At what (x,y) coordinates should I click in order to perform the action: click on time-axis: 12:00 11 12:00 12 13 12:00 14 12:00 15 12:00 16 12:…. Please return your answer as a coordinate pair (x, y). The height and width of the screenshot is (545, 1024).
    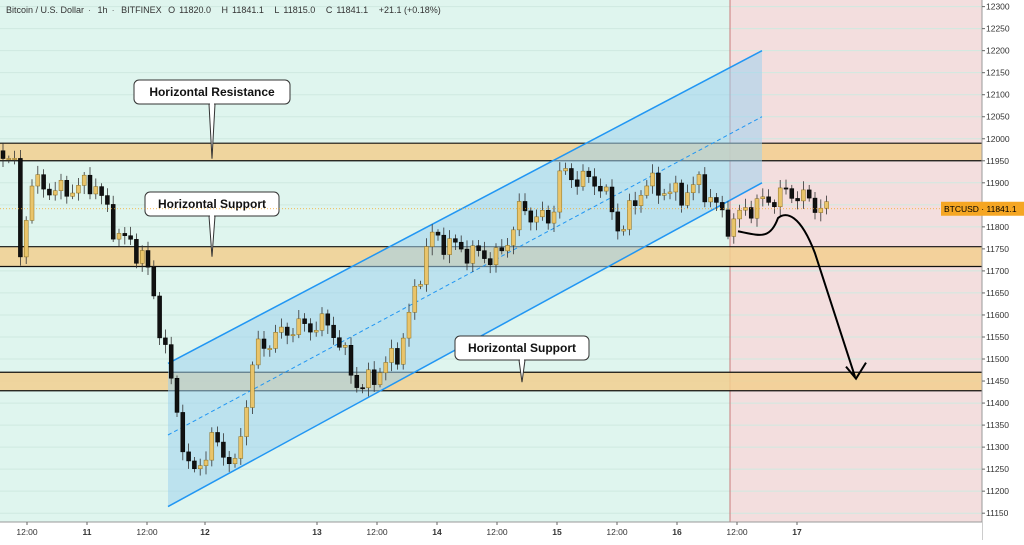
    Looking at the image, I should click on (491, 530).